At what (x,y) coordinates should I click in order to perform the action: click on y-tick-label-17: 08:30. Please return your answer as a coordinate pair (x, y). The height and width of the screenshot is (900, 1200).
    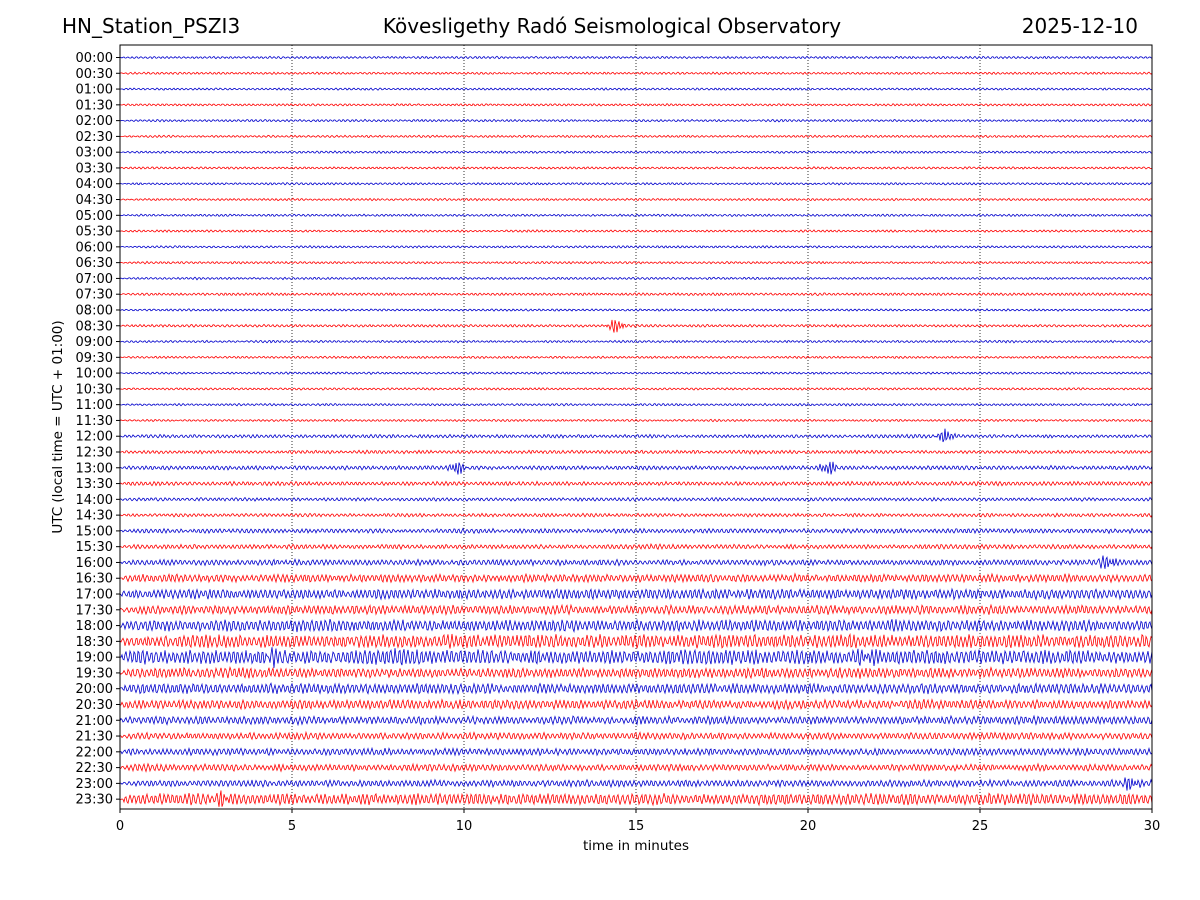
    Looking at the image, I should click on (94, 326).